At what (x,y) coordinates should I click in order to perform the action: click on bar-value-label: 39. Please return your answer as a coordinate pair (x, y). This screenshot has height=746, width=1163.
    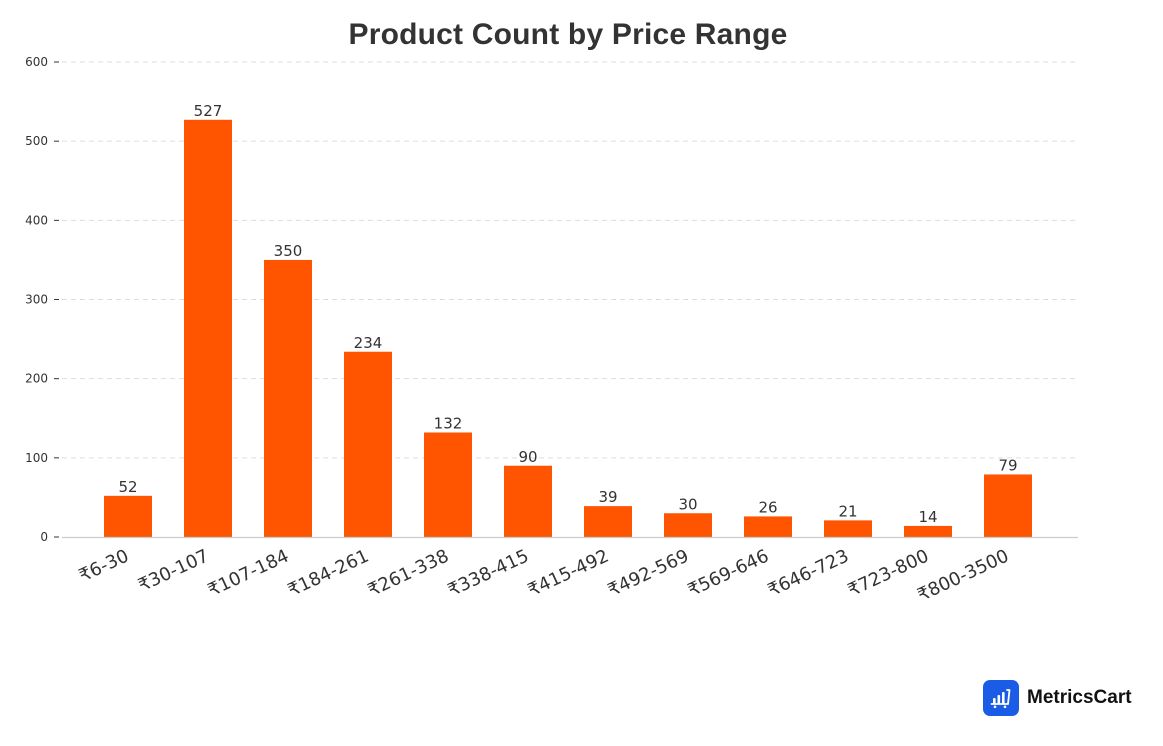
    Looking at the image, I should click on (607, 497).